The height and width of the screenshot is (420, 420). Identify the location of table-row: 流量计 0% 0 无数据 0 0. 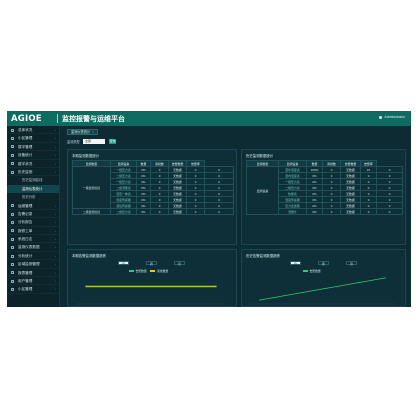
(325, 211).